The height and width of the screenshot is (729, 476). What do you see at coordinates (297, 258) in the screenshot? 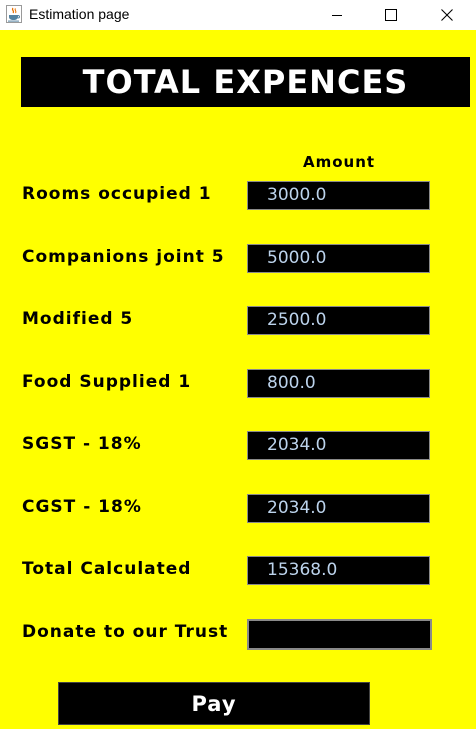
I see `amount-value: 5000.0` at bounding box center [297, 258].